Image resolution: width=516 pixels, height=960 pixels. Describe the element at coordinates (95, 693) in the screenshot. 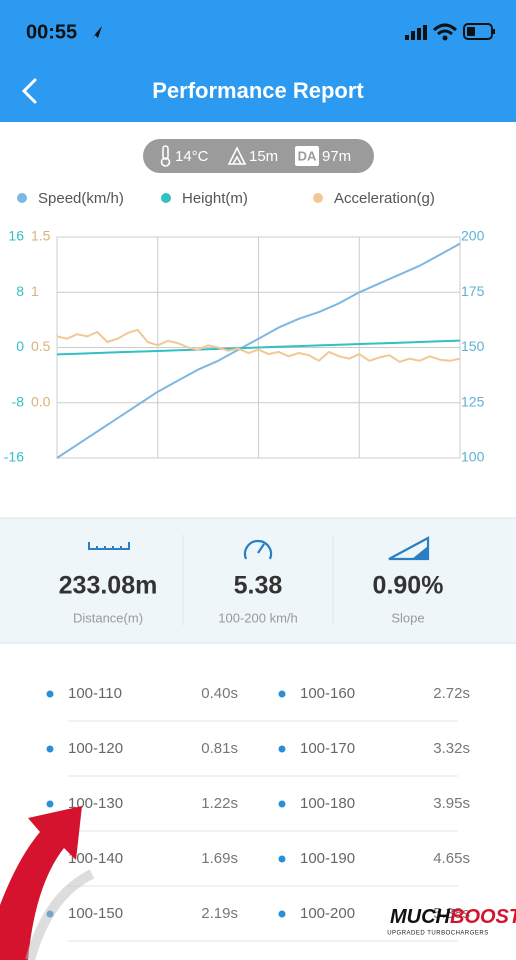

I see `split-range: 100-110` at that location.